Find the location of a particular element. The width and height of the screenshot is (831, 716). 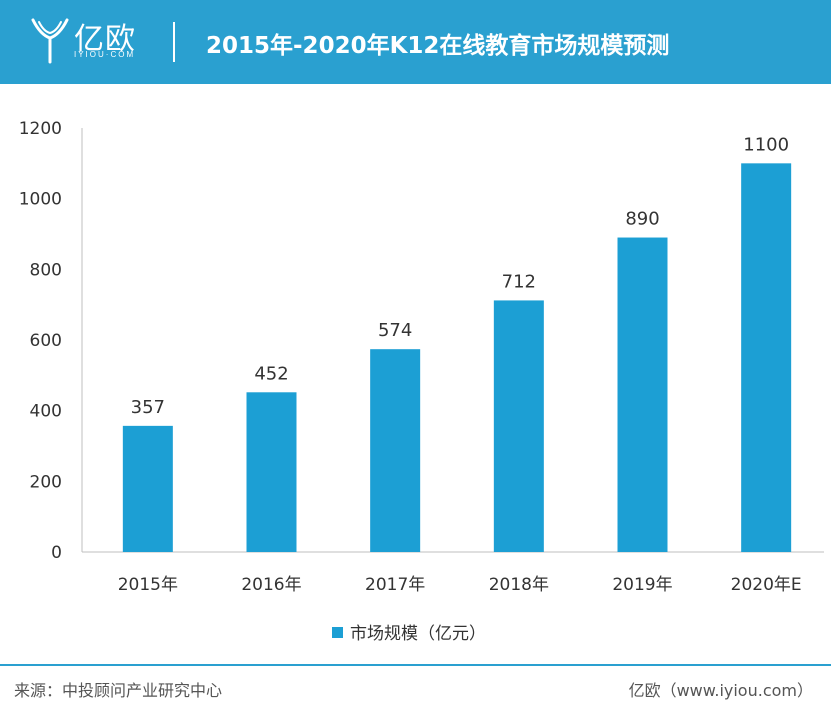

y-tick-label: 800 is located at coordinates (46, 270).